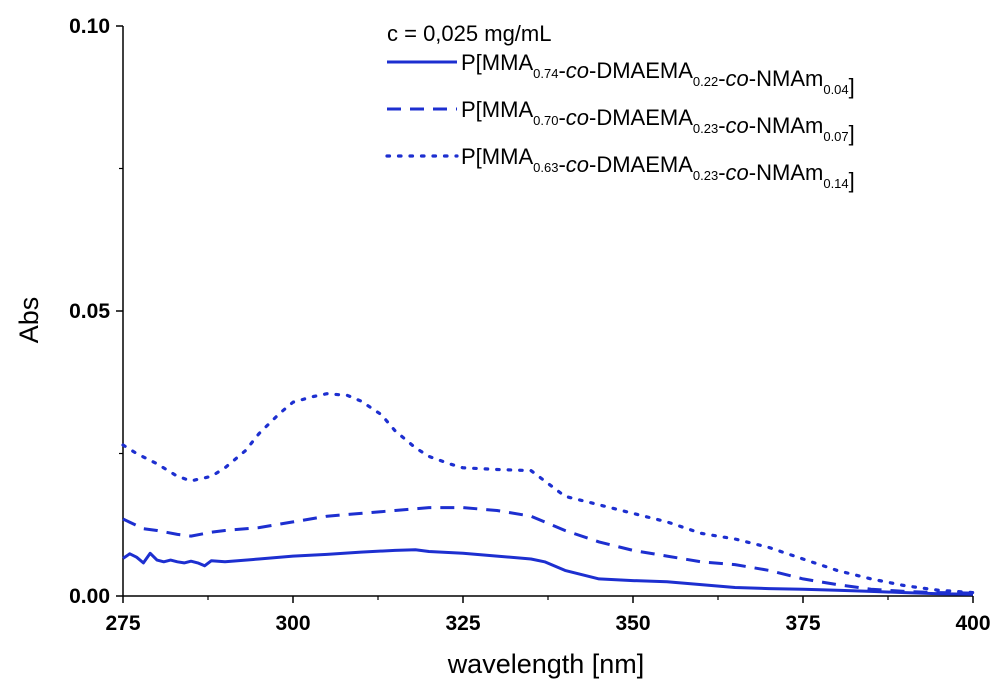  What do you see at coordinates (632, 623) in the screenshot?
I see `x-tick-label: 350` at bounding box center [632, 623].